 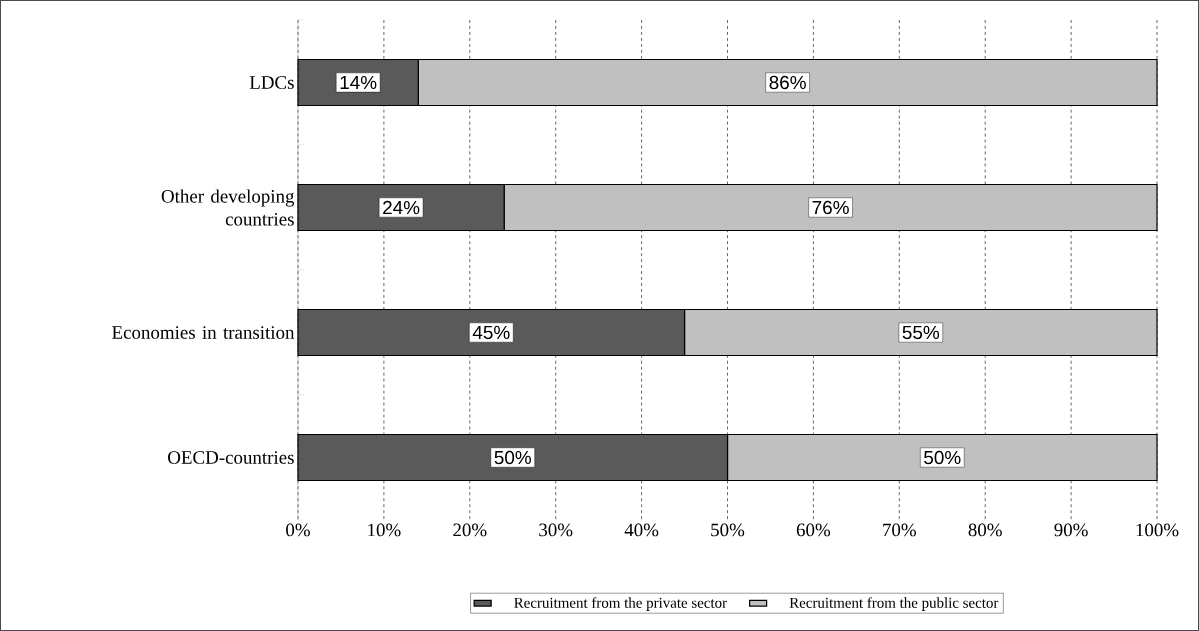 What do you see at coordinates (203, 332) in the screenshot?
I see `y-tick-label: Economies in transition` at bounding box center [203, 332].